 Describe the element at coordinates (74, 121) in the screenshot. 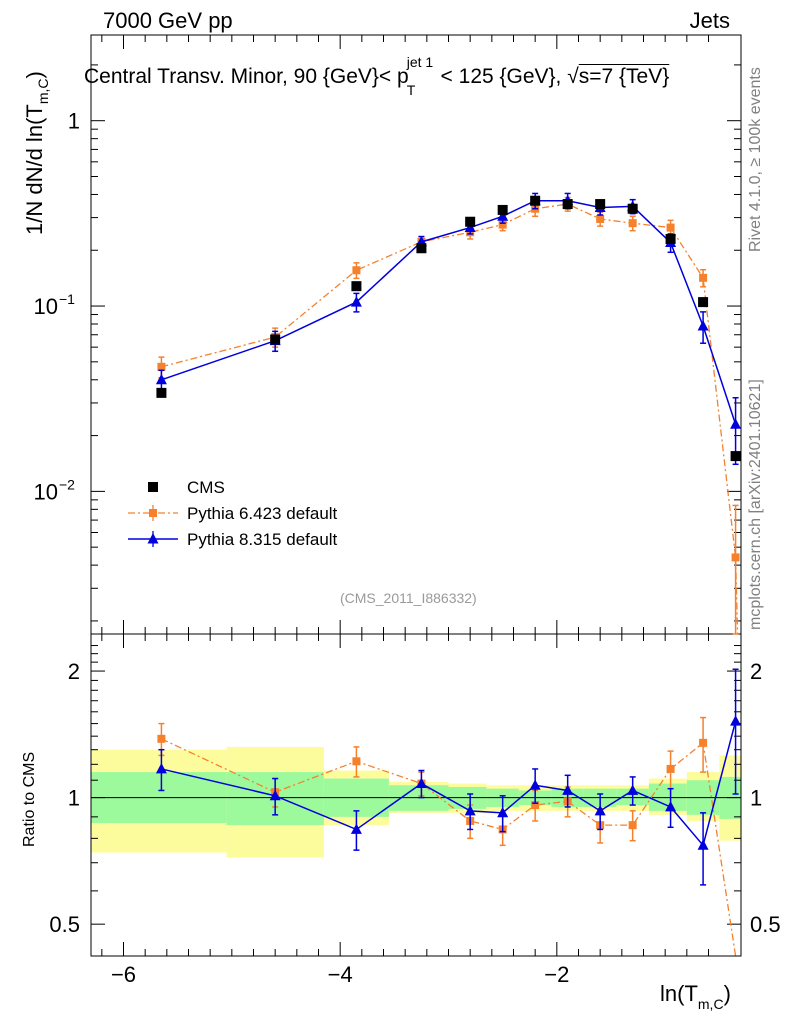

I see `y-tick-label: 1` at that location.